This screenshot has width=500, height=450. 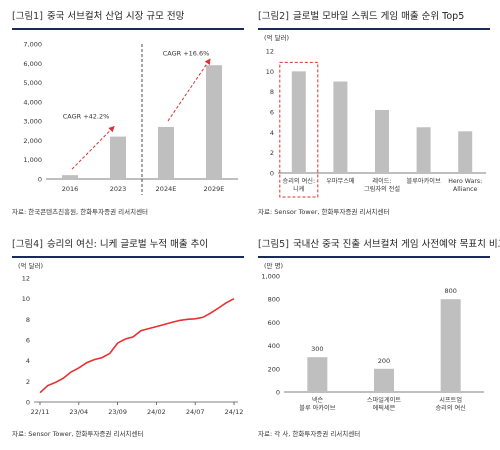 I want to click on x-tick-label: 23/04, so click(x=78, y=412).